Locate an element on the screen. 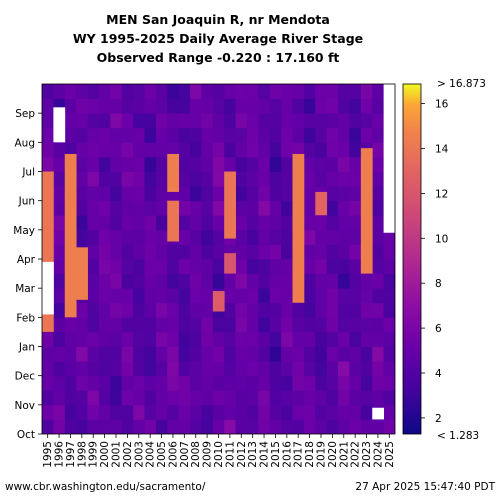 The width and height of the screenshot is (500, 500). x-tick-label: 2002 is located at coordinates (128, 454).